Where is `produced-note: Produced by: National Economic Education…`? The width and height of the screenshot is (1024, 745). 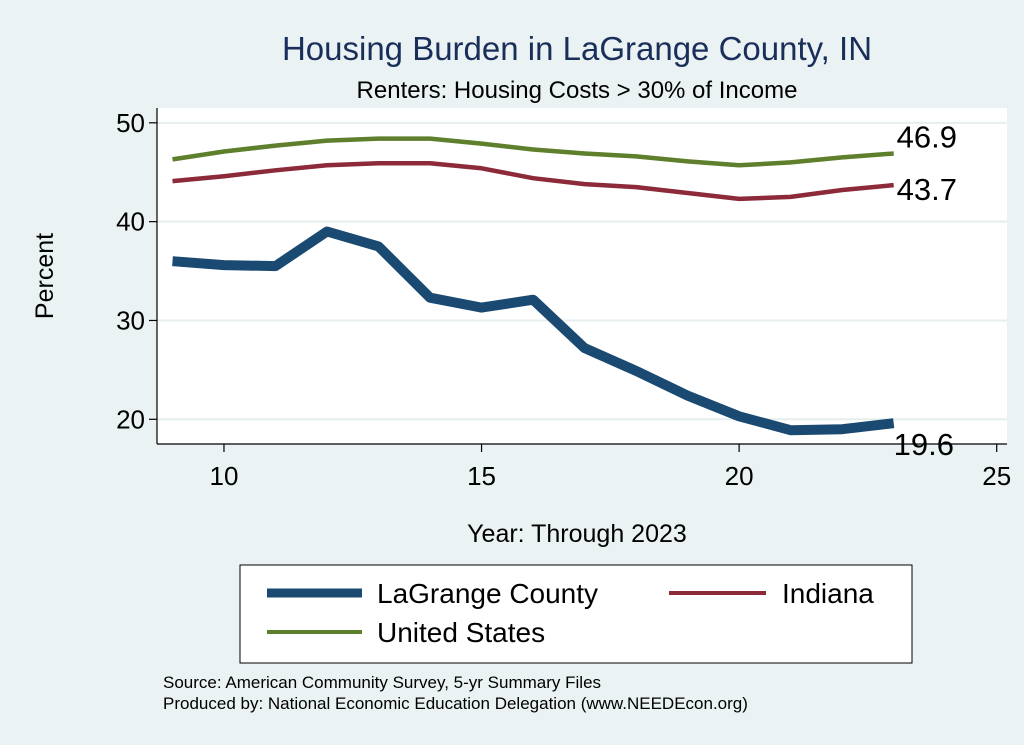 produced-note: Produced by: National Economic Education… is located at coordinates (455, 703).